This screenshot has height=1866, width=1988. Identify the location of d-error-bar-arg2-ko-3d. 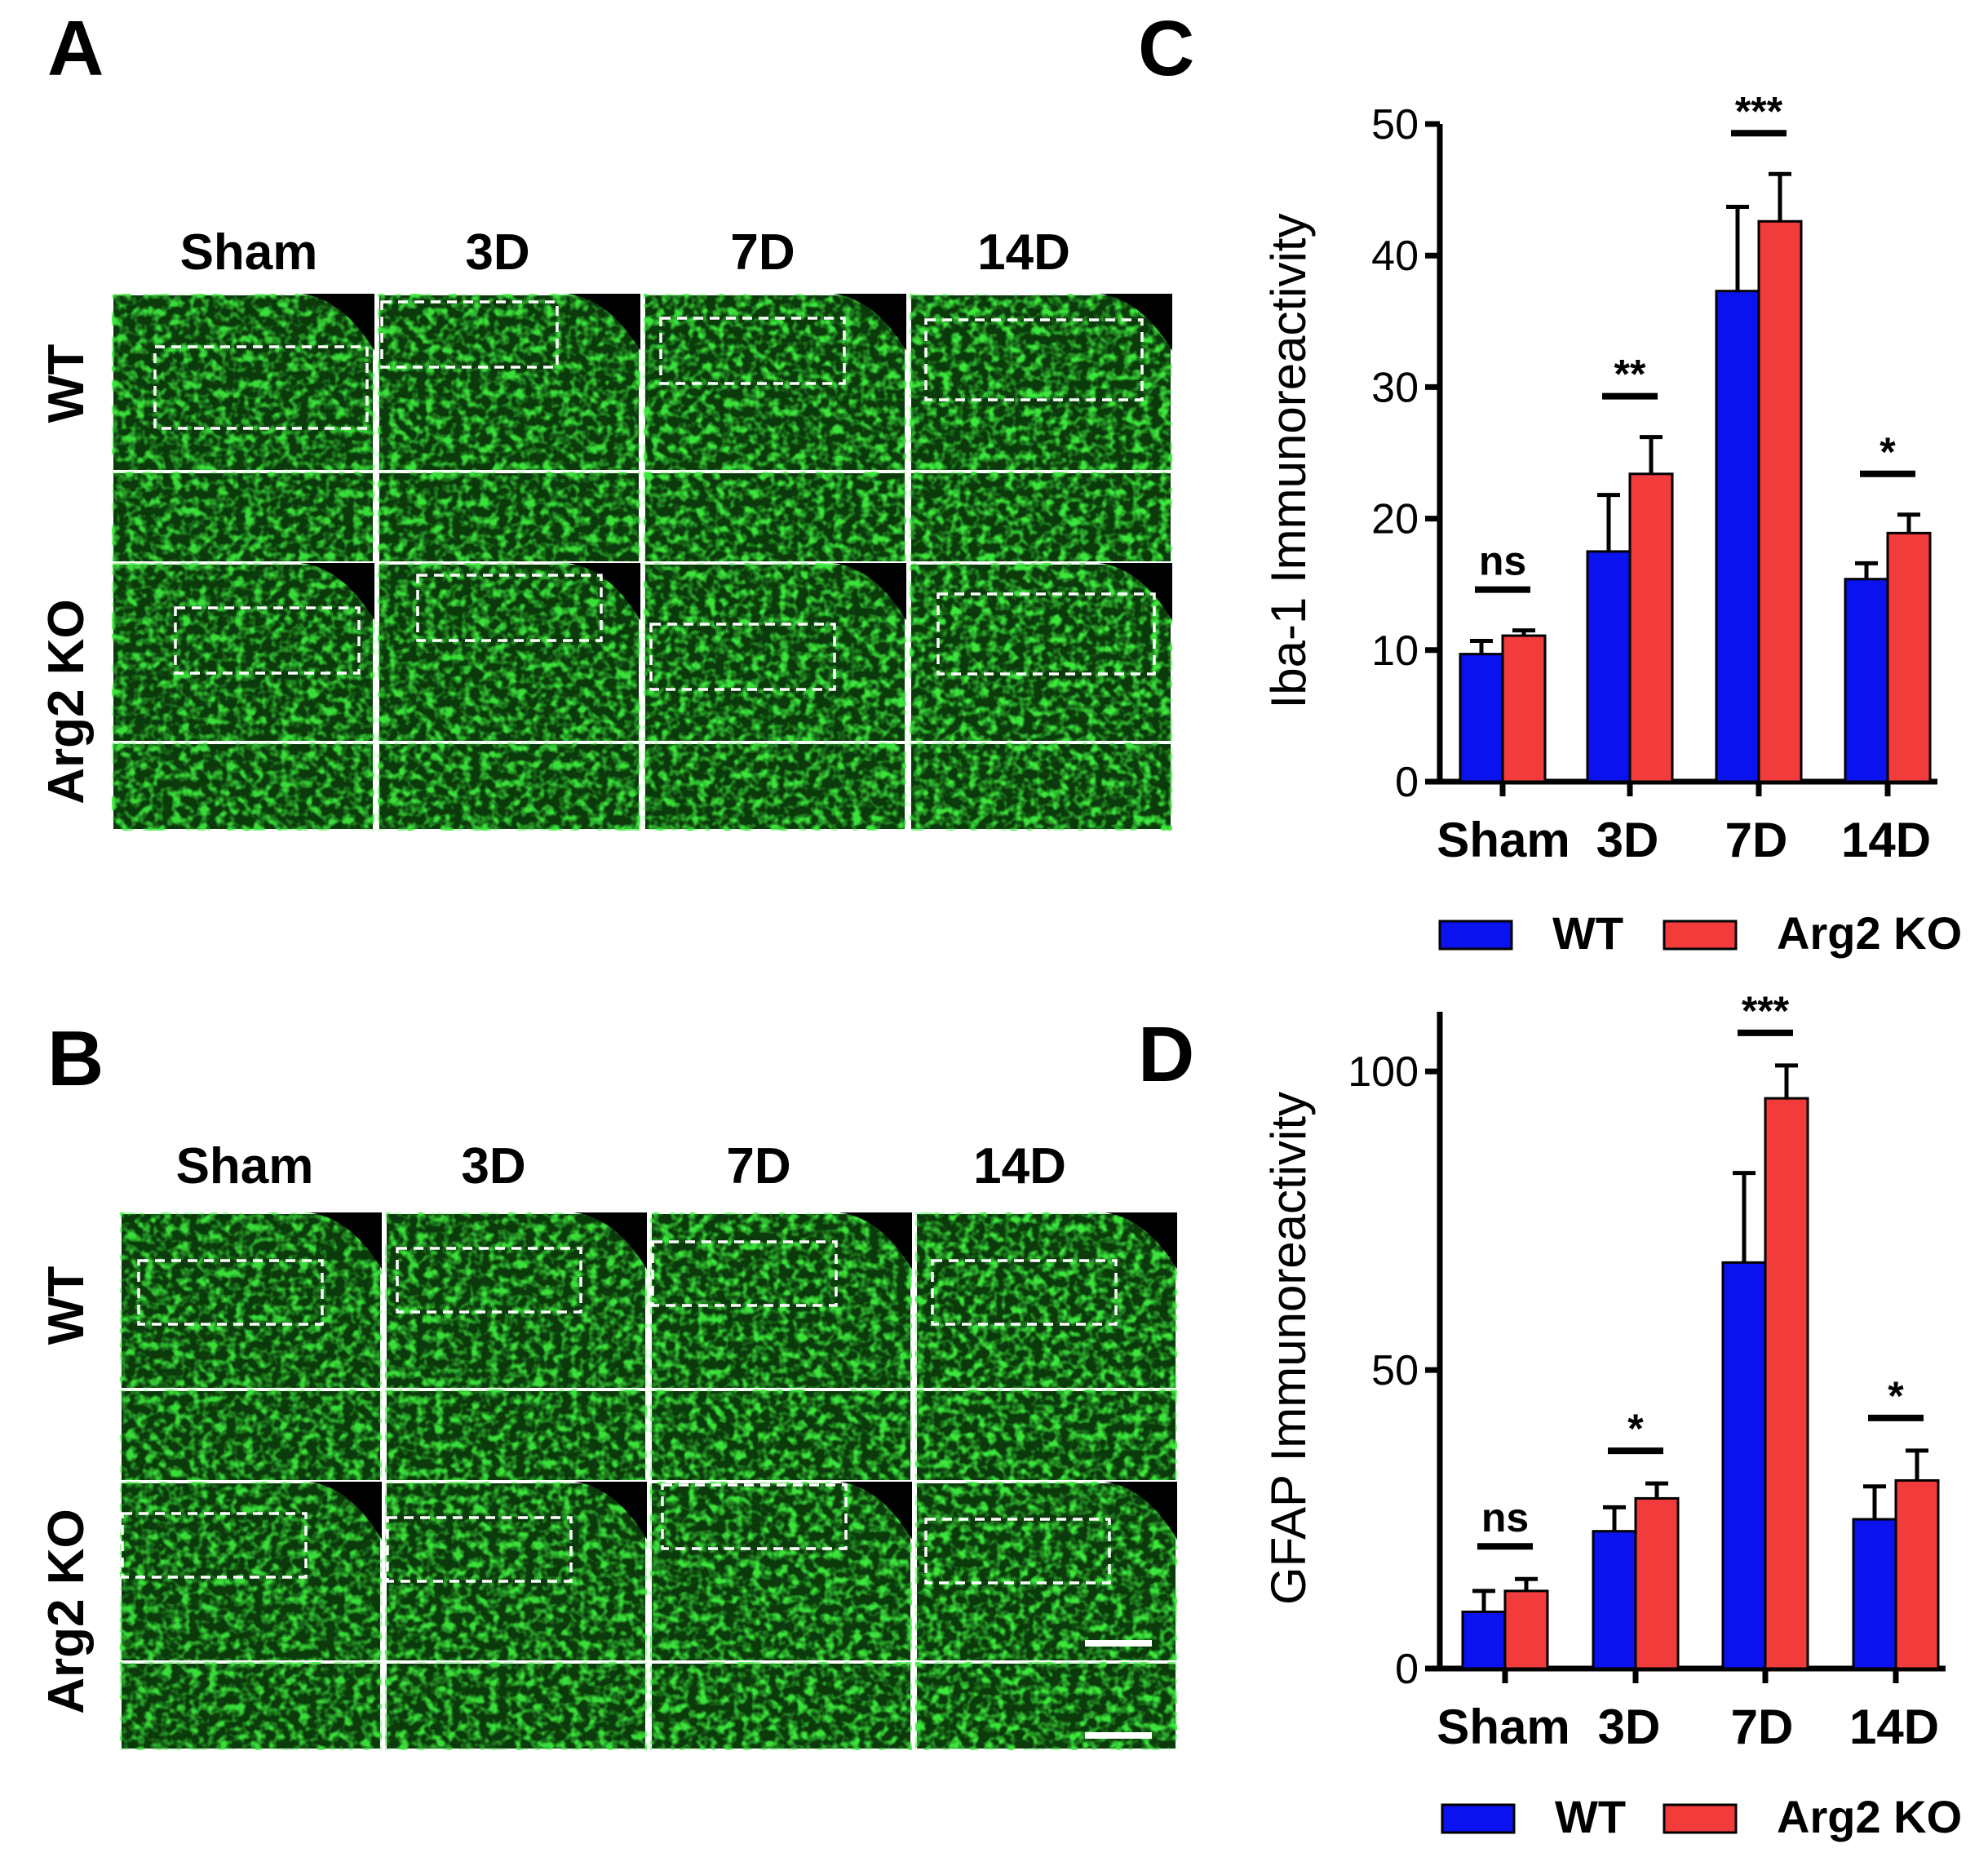
(1657, 1490).